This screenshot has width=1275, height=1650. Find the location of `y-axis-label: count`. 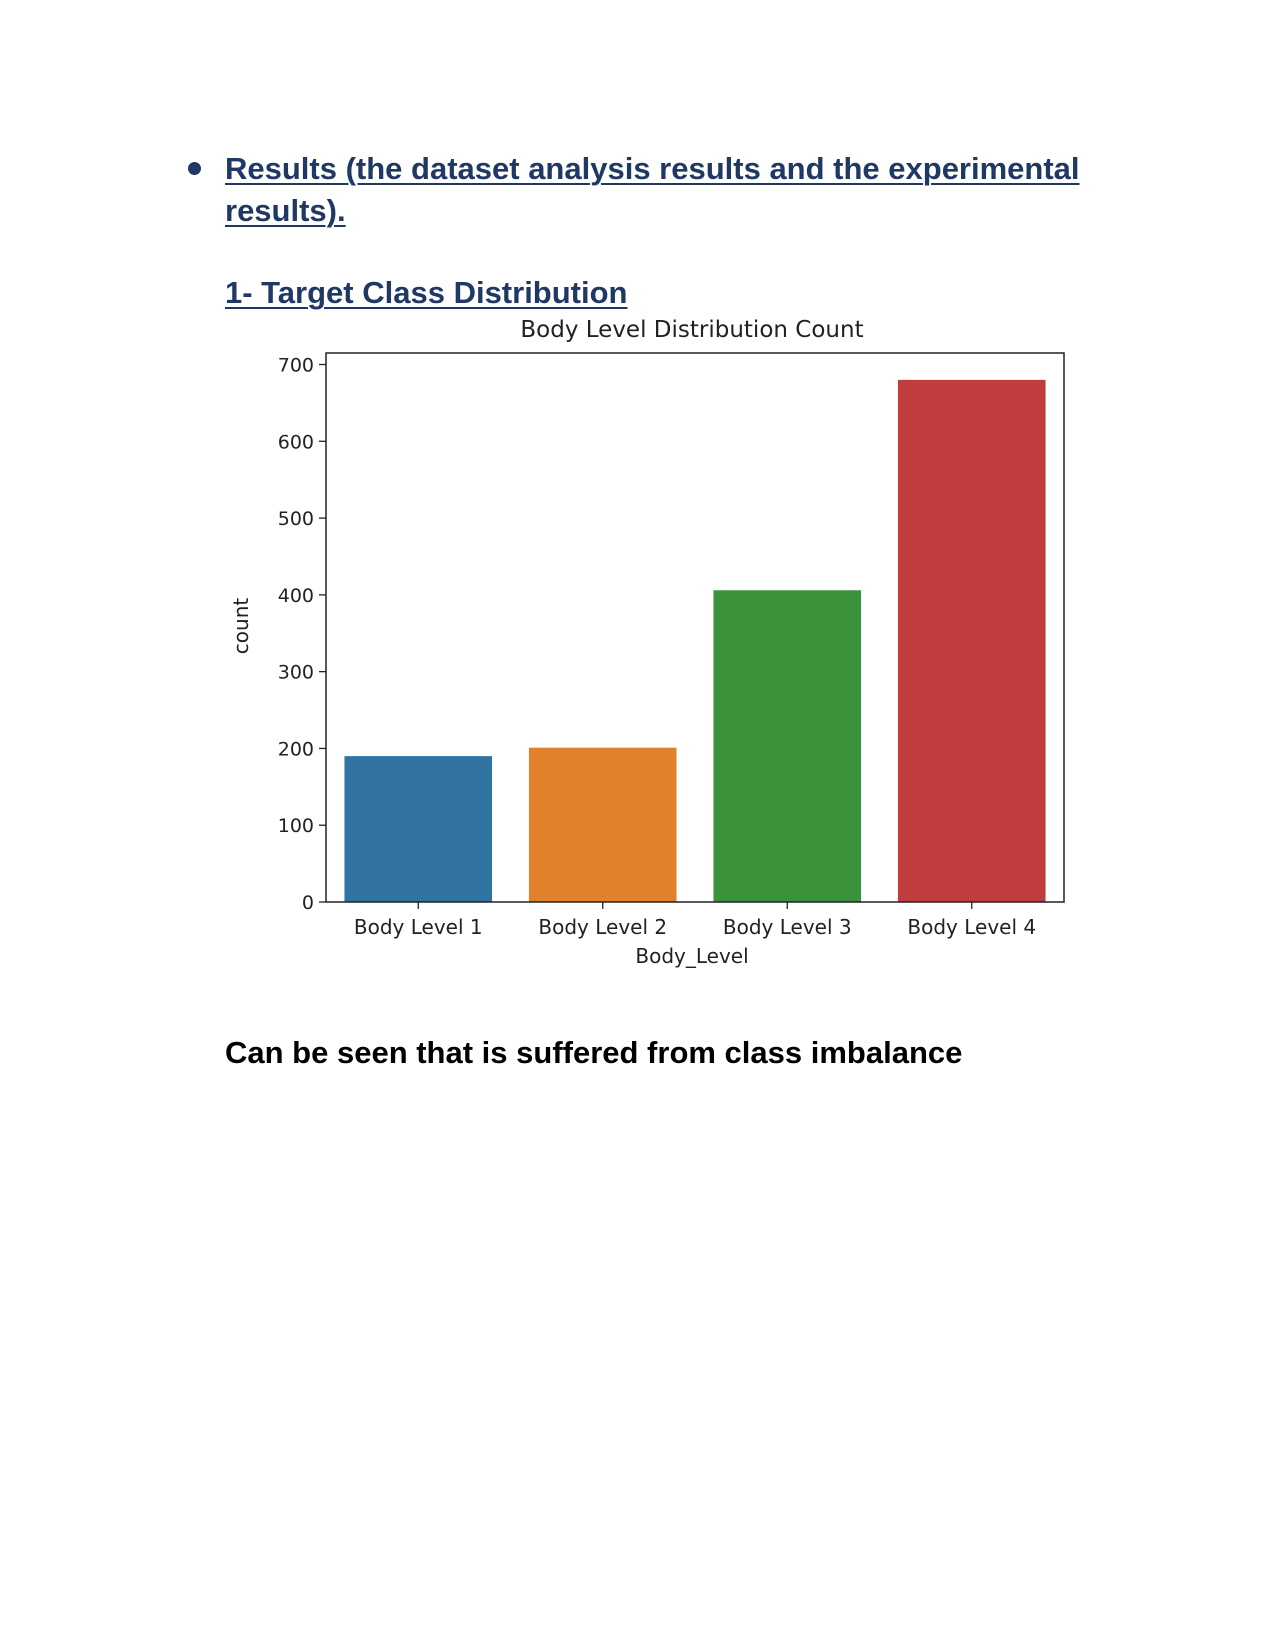

y-axis-label: count is located at coordinates (241, 626).